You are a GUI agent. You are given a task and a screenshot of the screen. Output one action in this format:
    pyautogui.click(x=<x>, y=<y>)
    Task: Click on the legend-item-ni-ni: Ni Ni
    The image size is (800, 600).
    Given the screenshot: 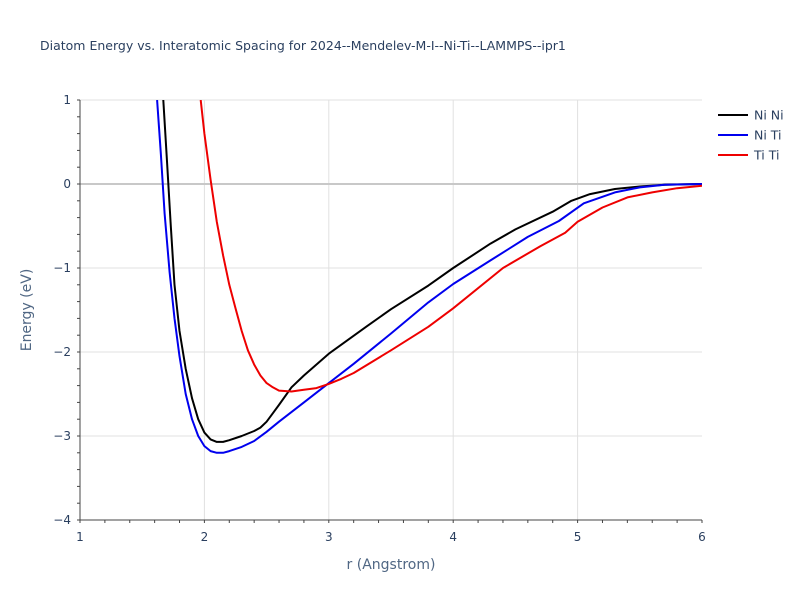 What is the action you would take?
    pyautogui.click(x=751, y=115)
    